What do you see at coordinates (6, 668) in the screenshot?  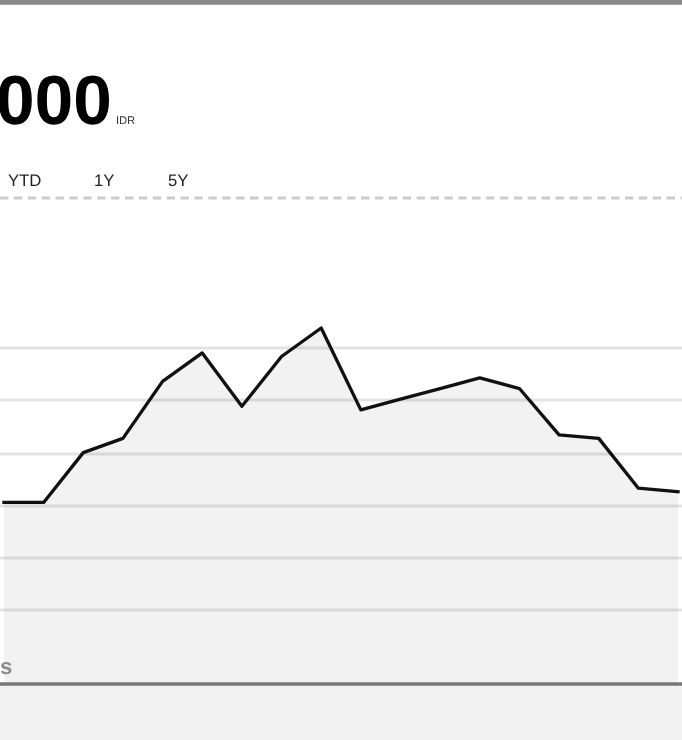 I see `annotation: s` at bounding box center [6, 668].